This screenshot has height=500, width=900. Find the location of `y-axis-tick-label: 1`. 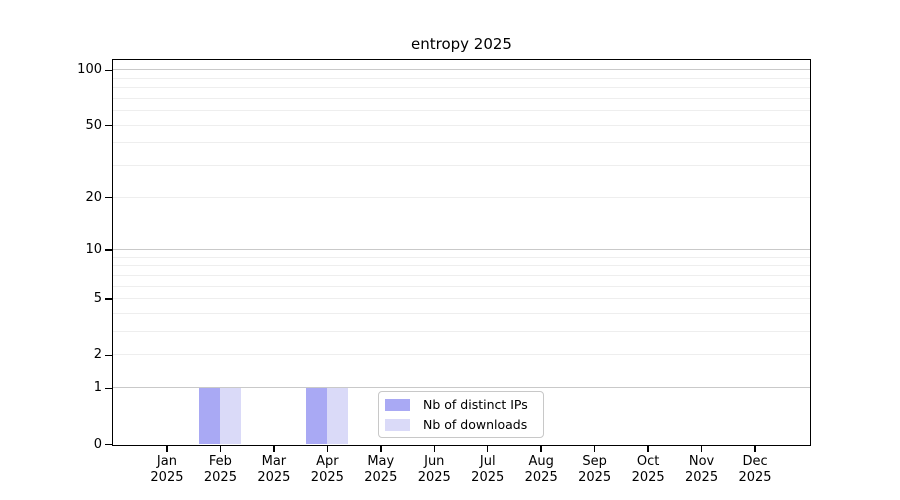

y-axis-tick-label: 1 is located at coordinates (97, 388).